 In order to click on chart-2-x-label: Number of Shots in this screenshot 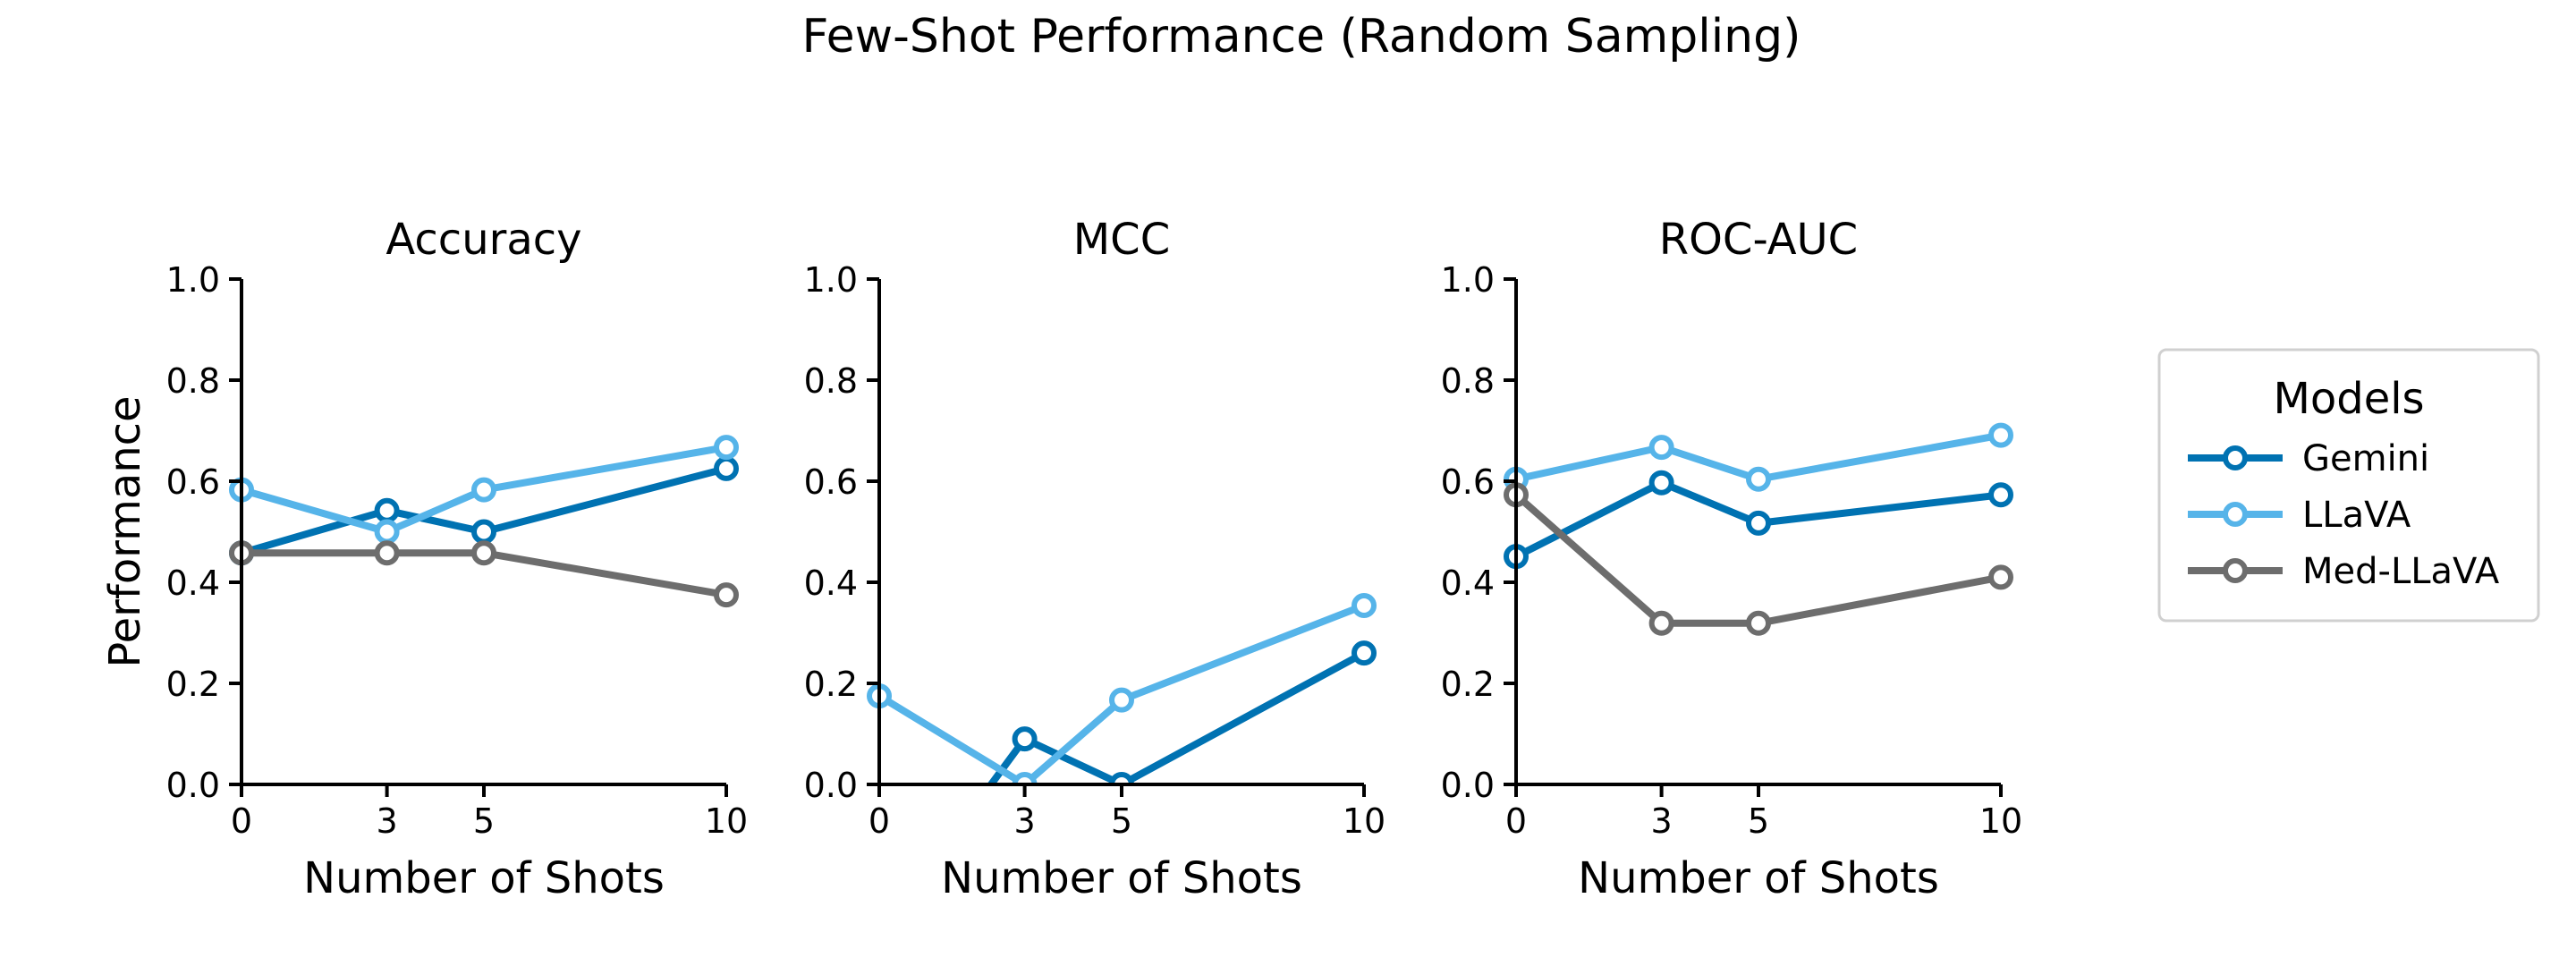, I will do `click(1121, 878)`.